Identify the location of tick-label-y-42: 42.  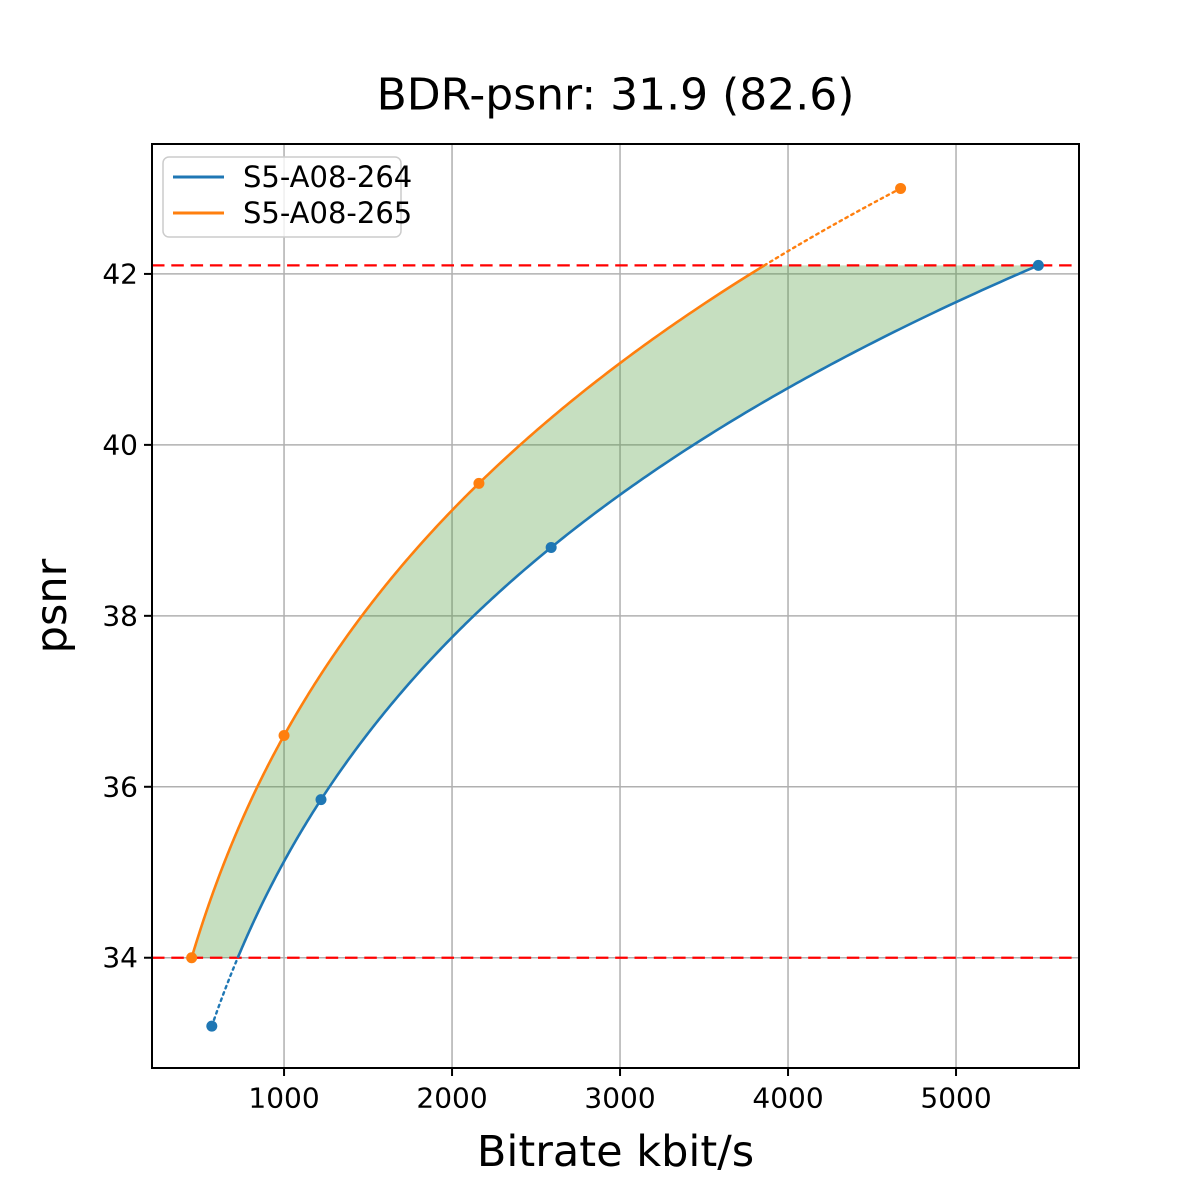
(120, 273).